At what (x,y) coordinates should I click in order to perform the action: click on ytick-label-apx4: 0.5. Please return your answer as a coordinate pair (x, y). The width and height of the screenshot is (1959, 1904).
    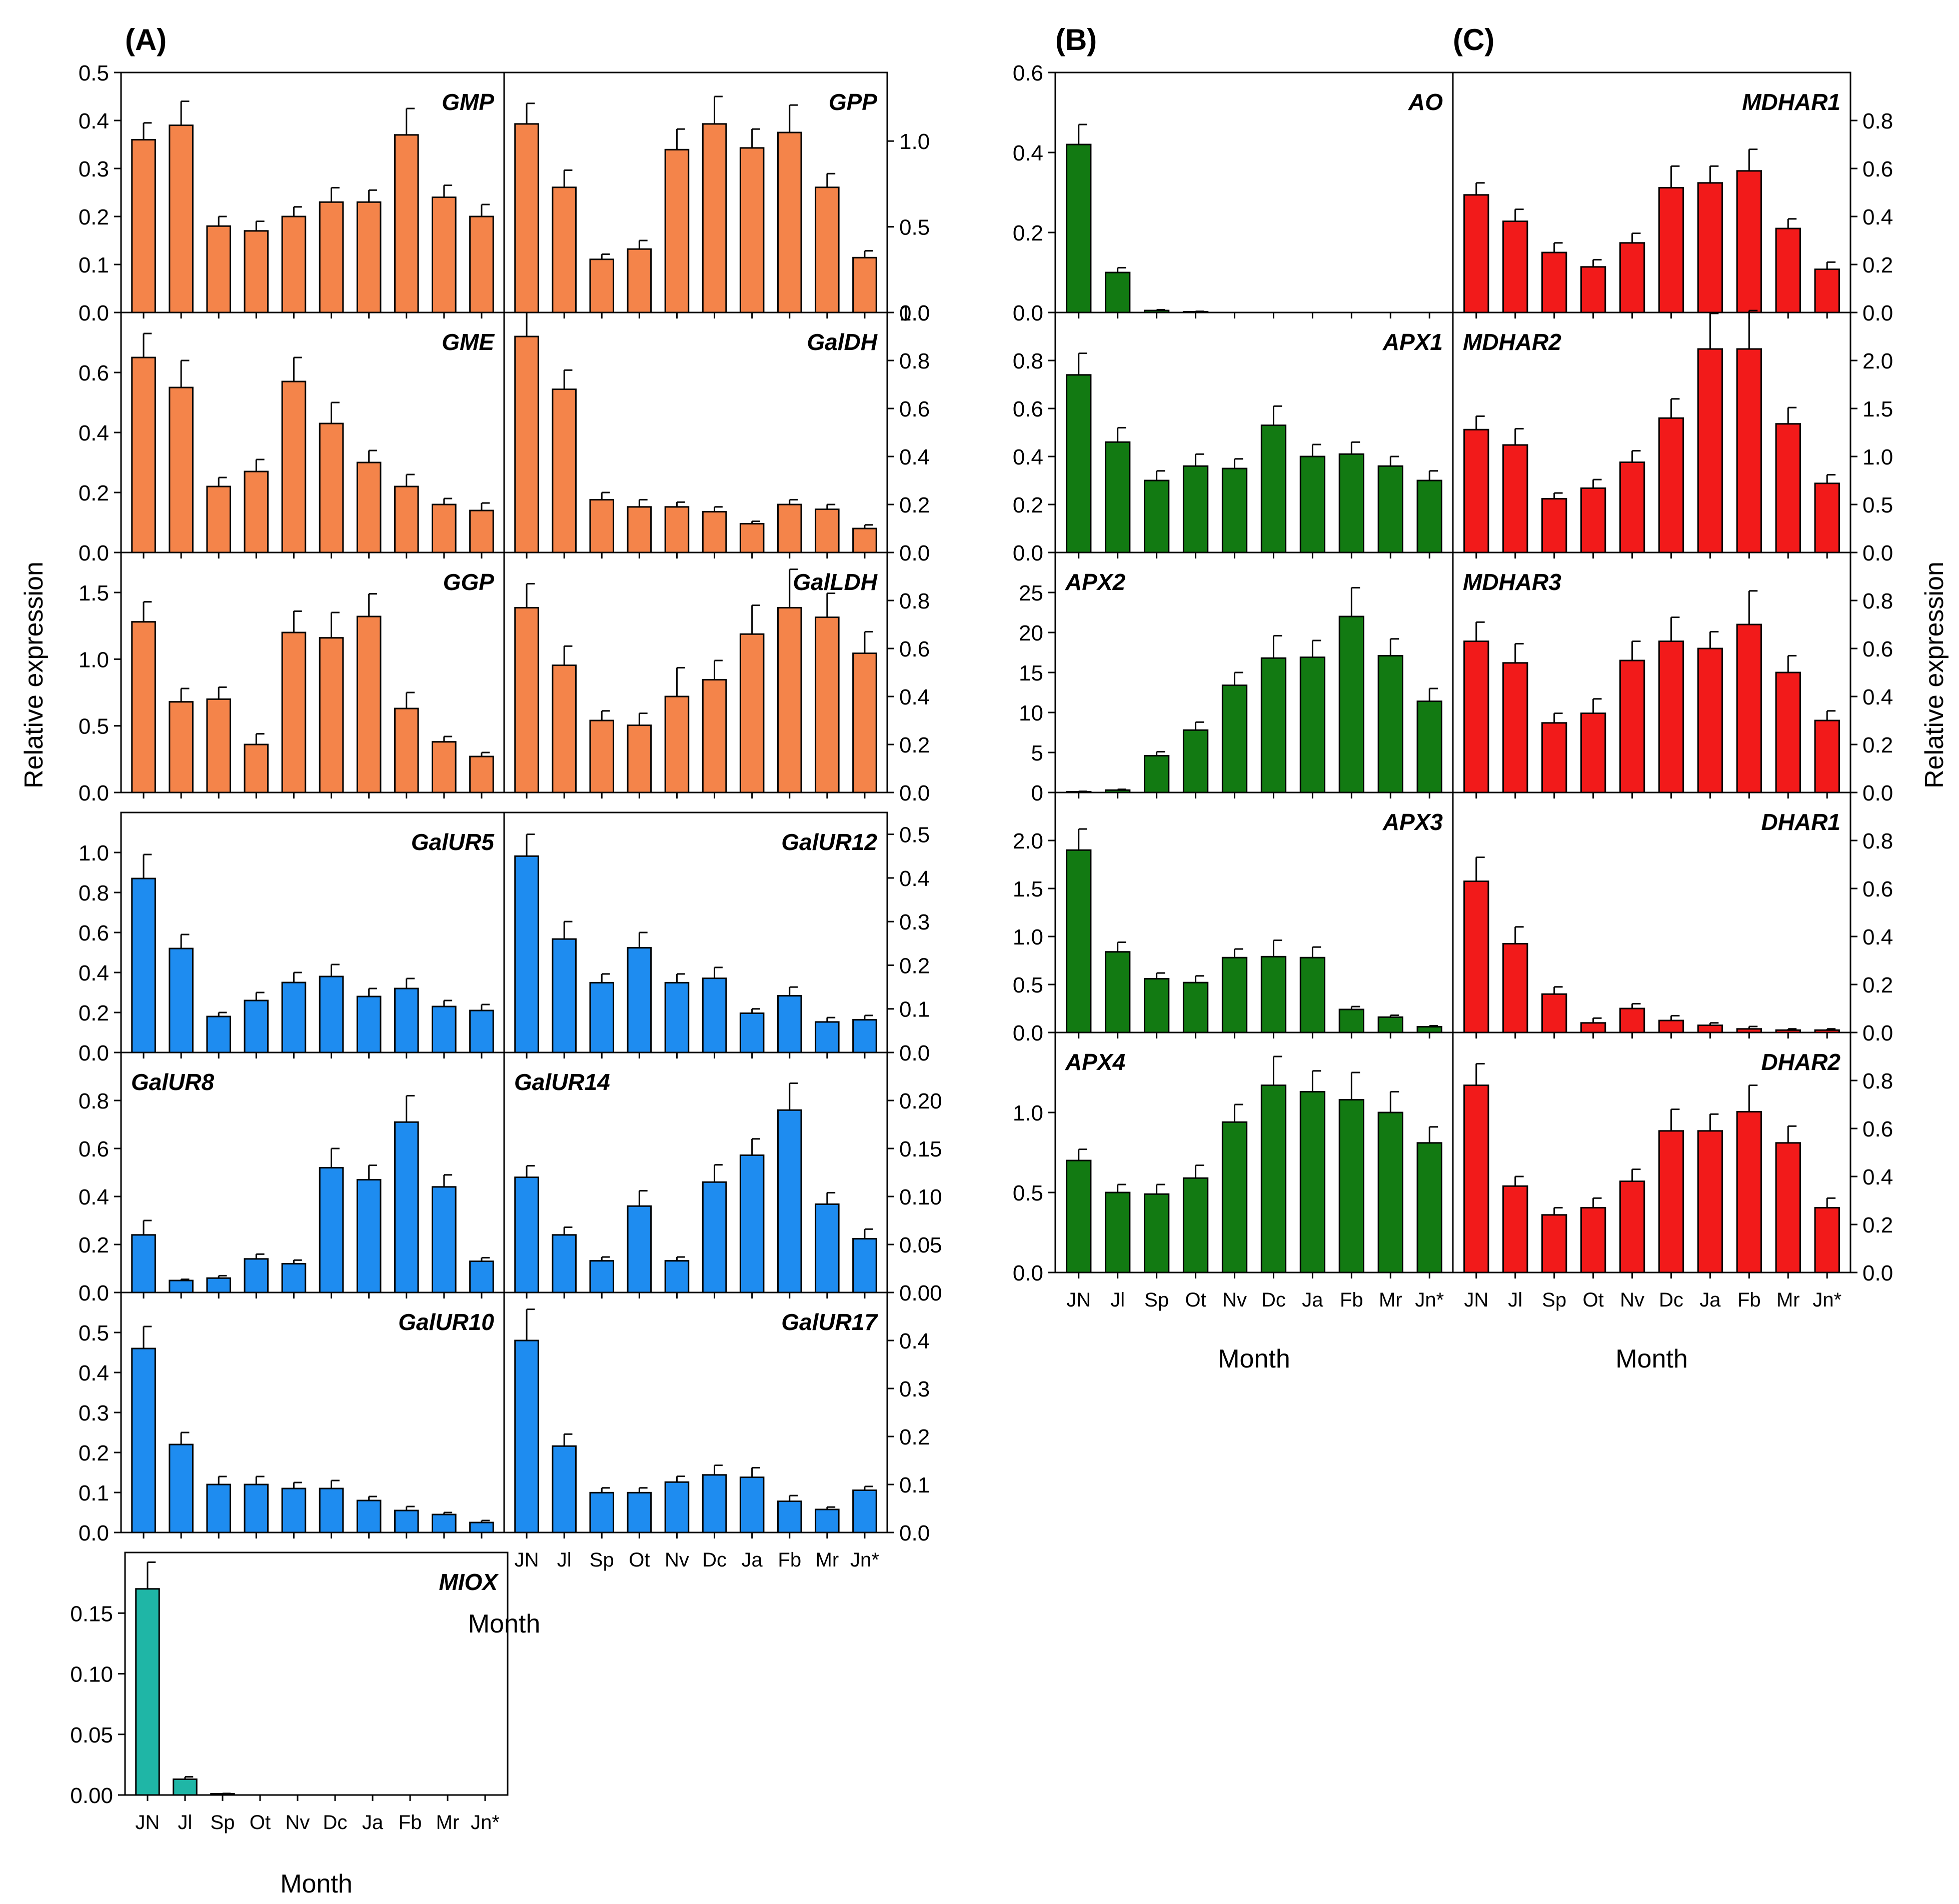
    Looking at the image, I should click on (1028, 1193).